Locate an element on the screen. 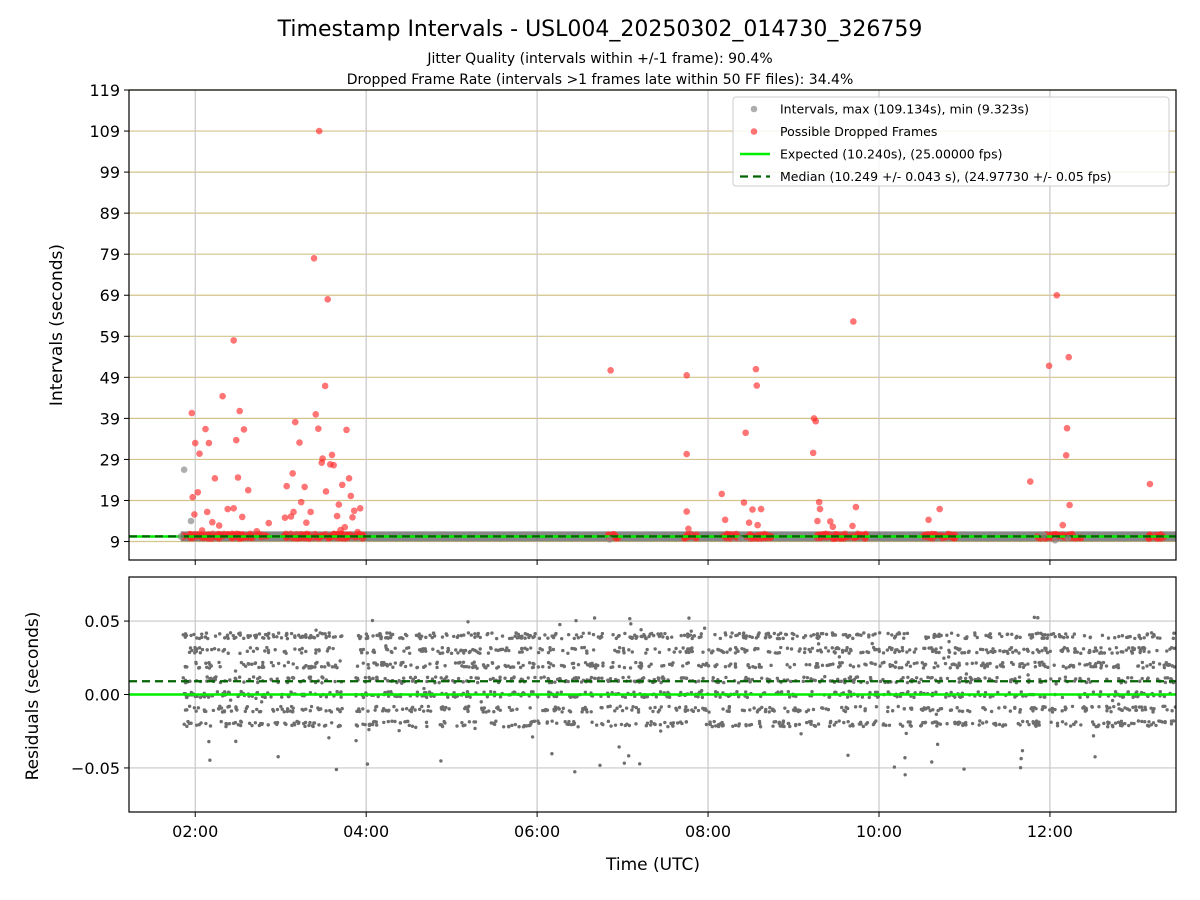  interval-point is located at coordinates (1055, 540).